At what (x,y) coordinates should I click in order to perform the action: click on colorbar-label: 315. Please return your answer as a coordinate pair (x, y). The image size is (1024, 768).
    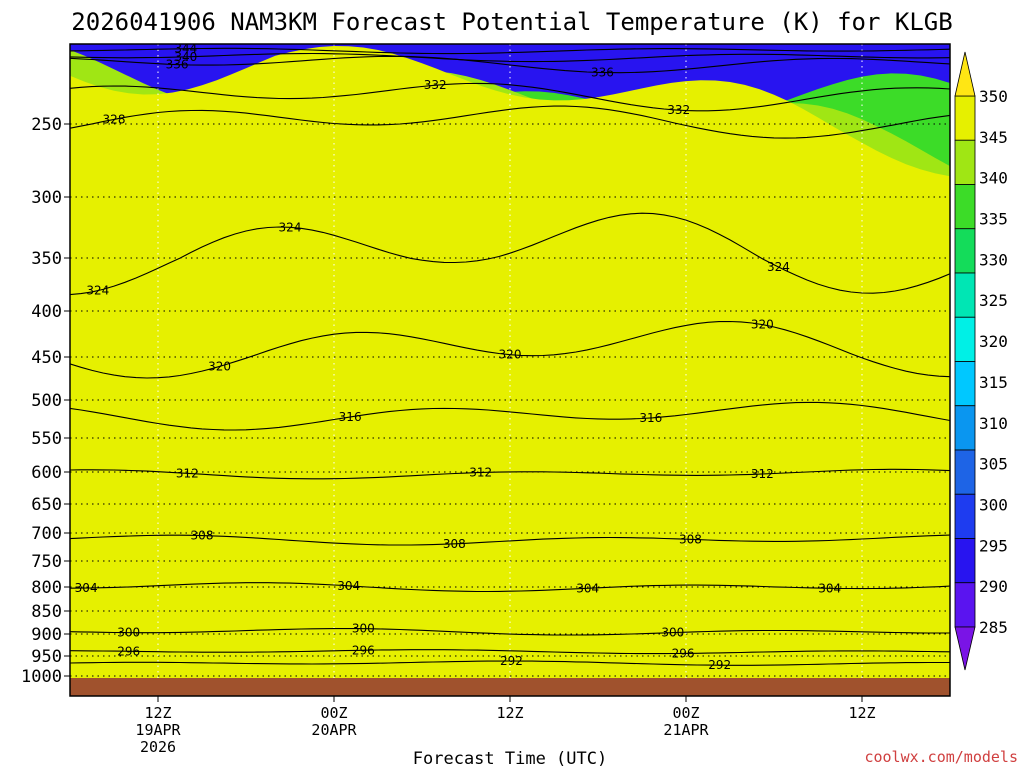
    Looking at the image, I should click on (993, 382).